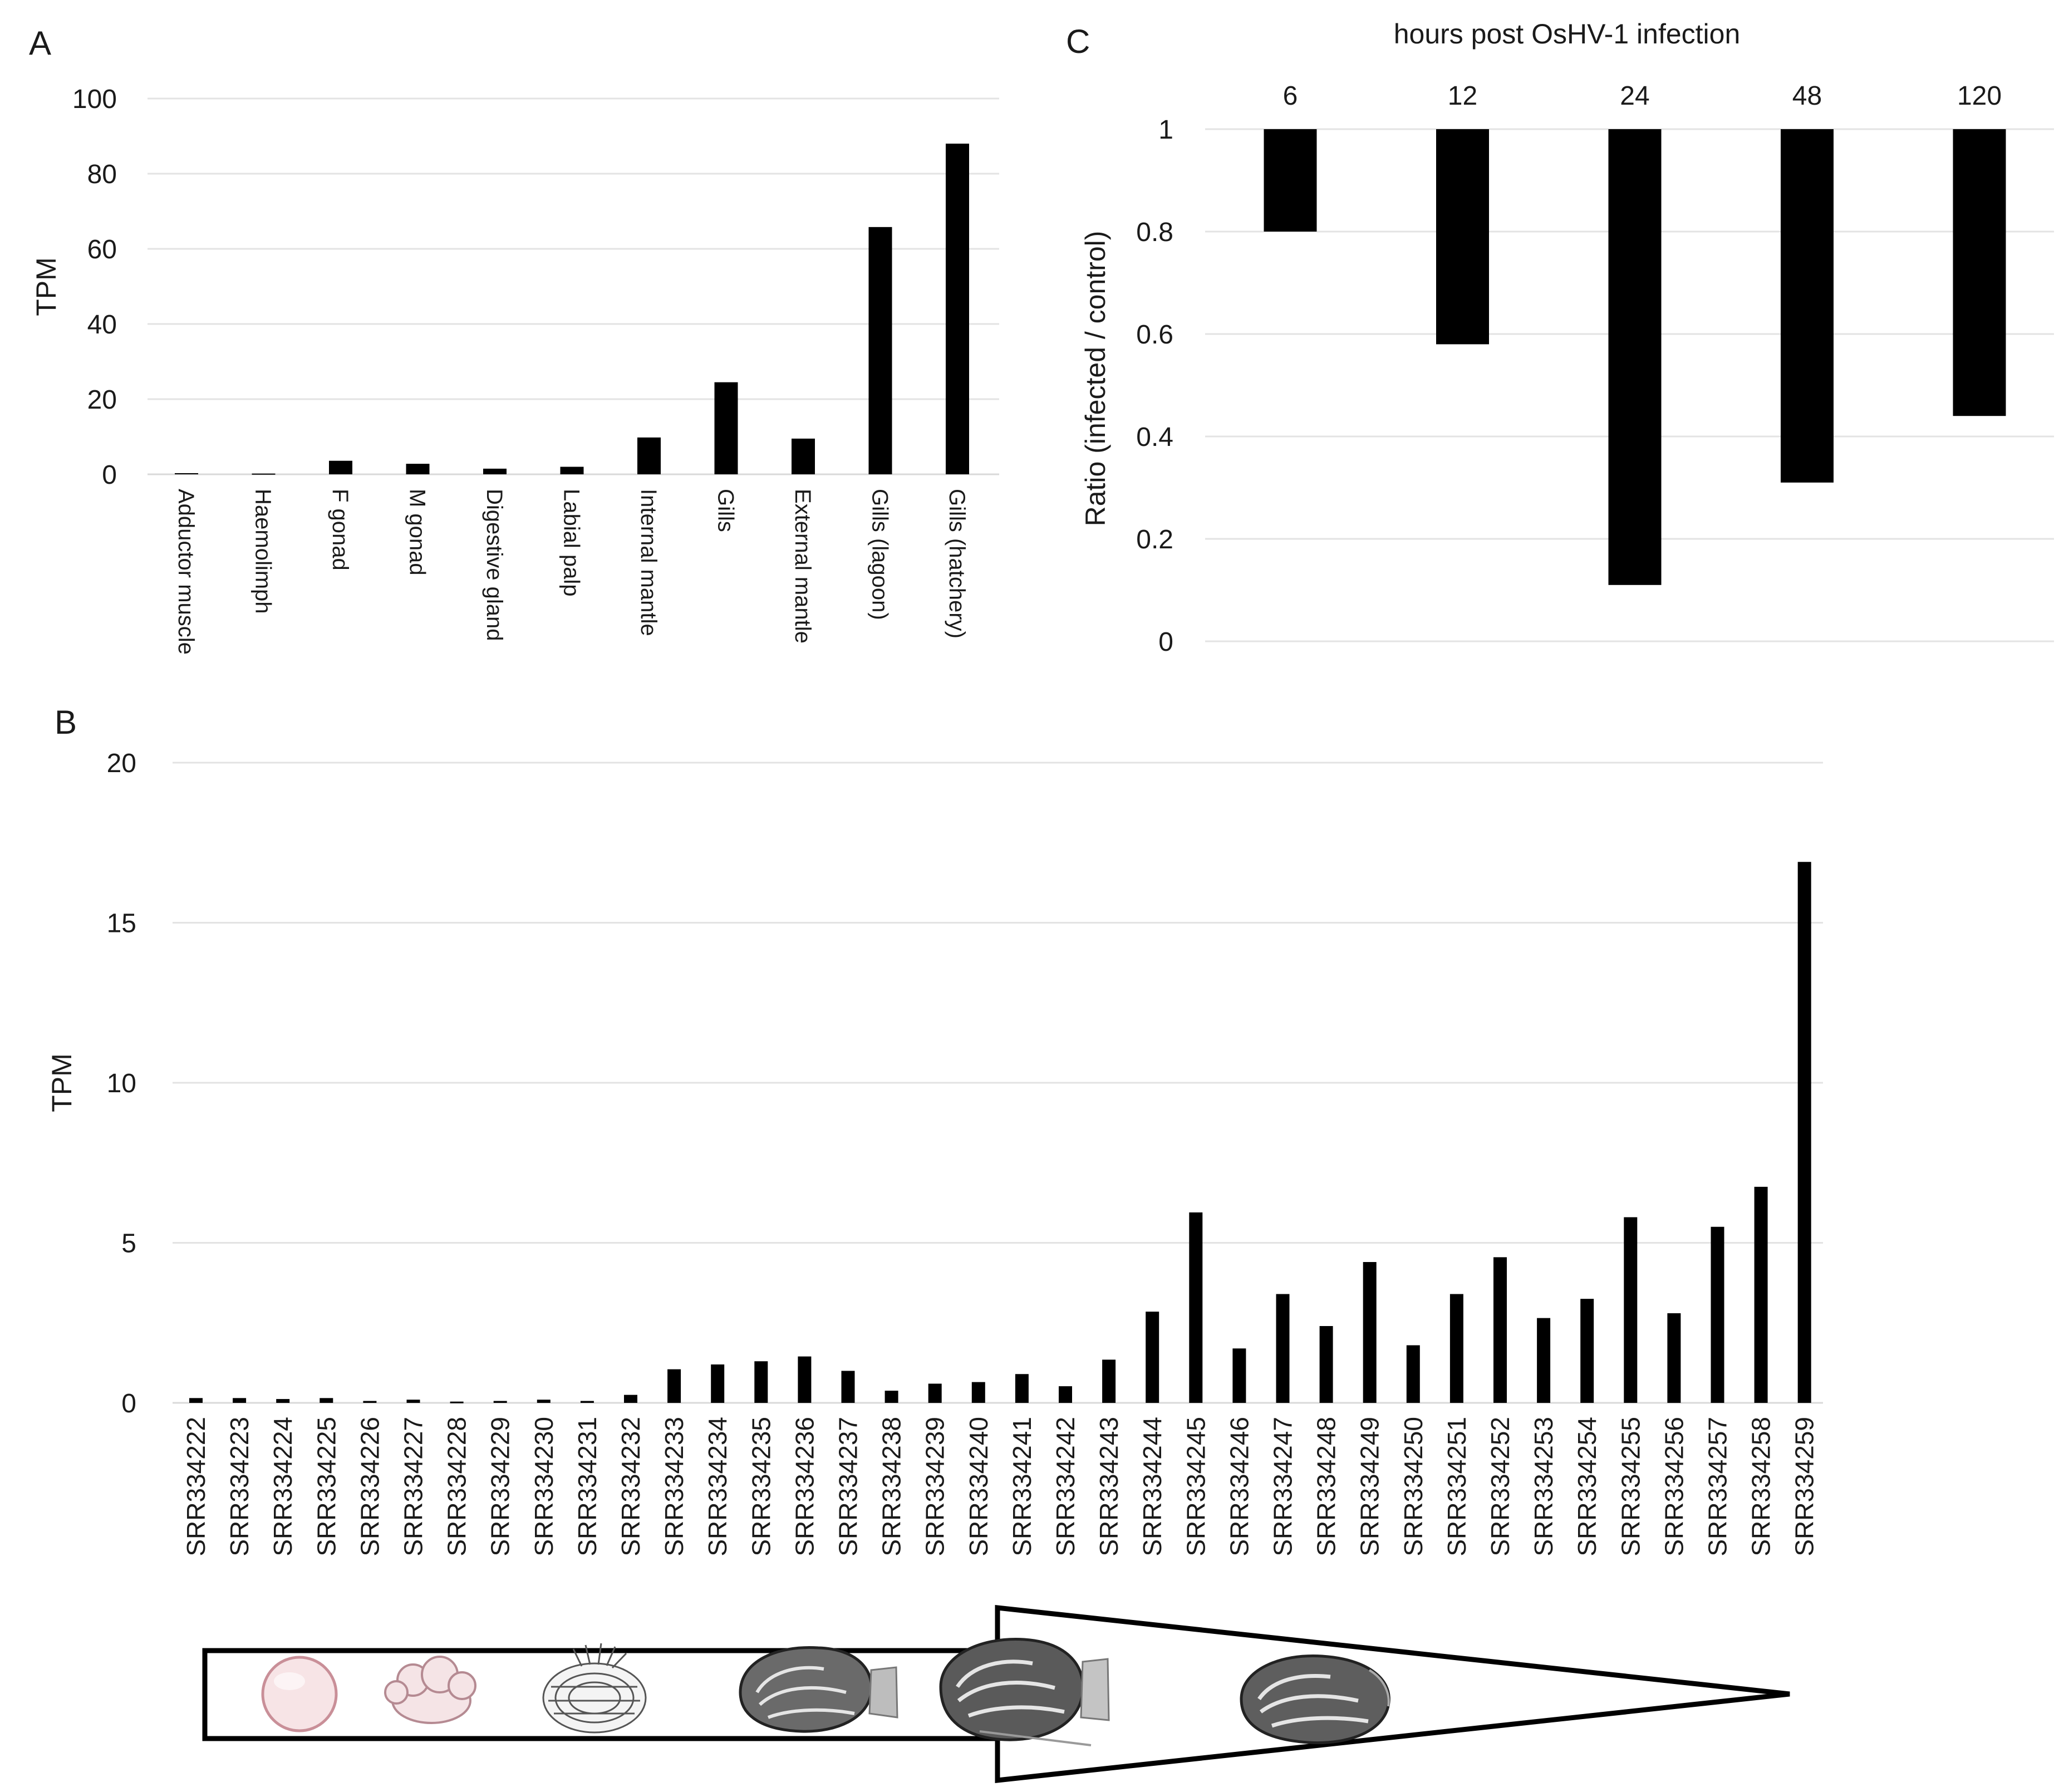  What do you see at coordinates (1631, 1310) in the screenshot?
I see `bar-srr334255` at bounding box center [1631, 1310].